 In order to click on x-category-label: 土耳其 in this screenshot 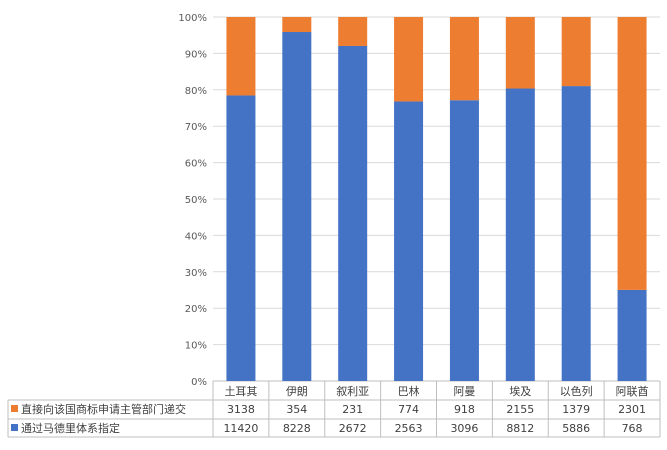, I will do `click(240, 391)`.